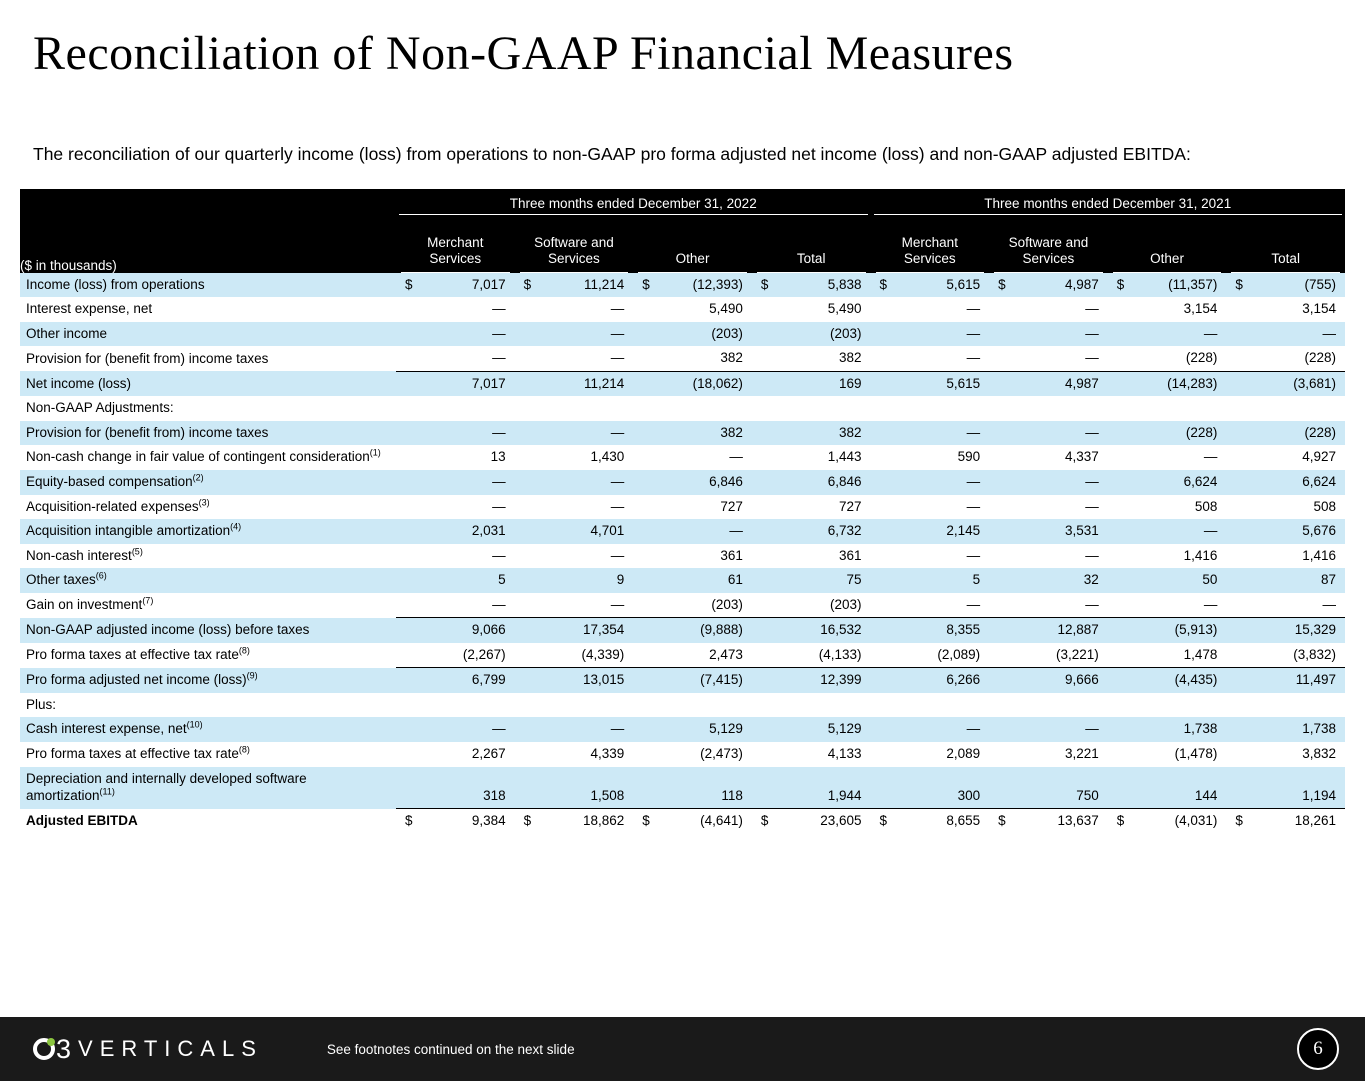  Describe the element at coordinates (574, 655) in the screenshot. I see `value-cell: (4,339)` at that location.